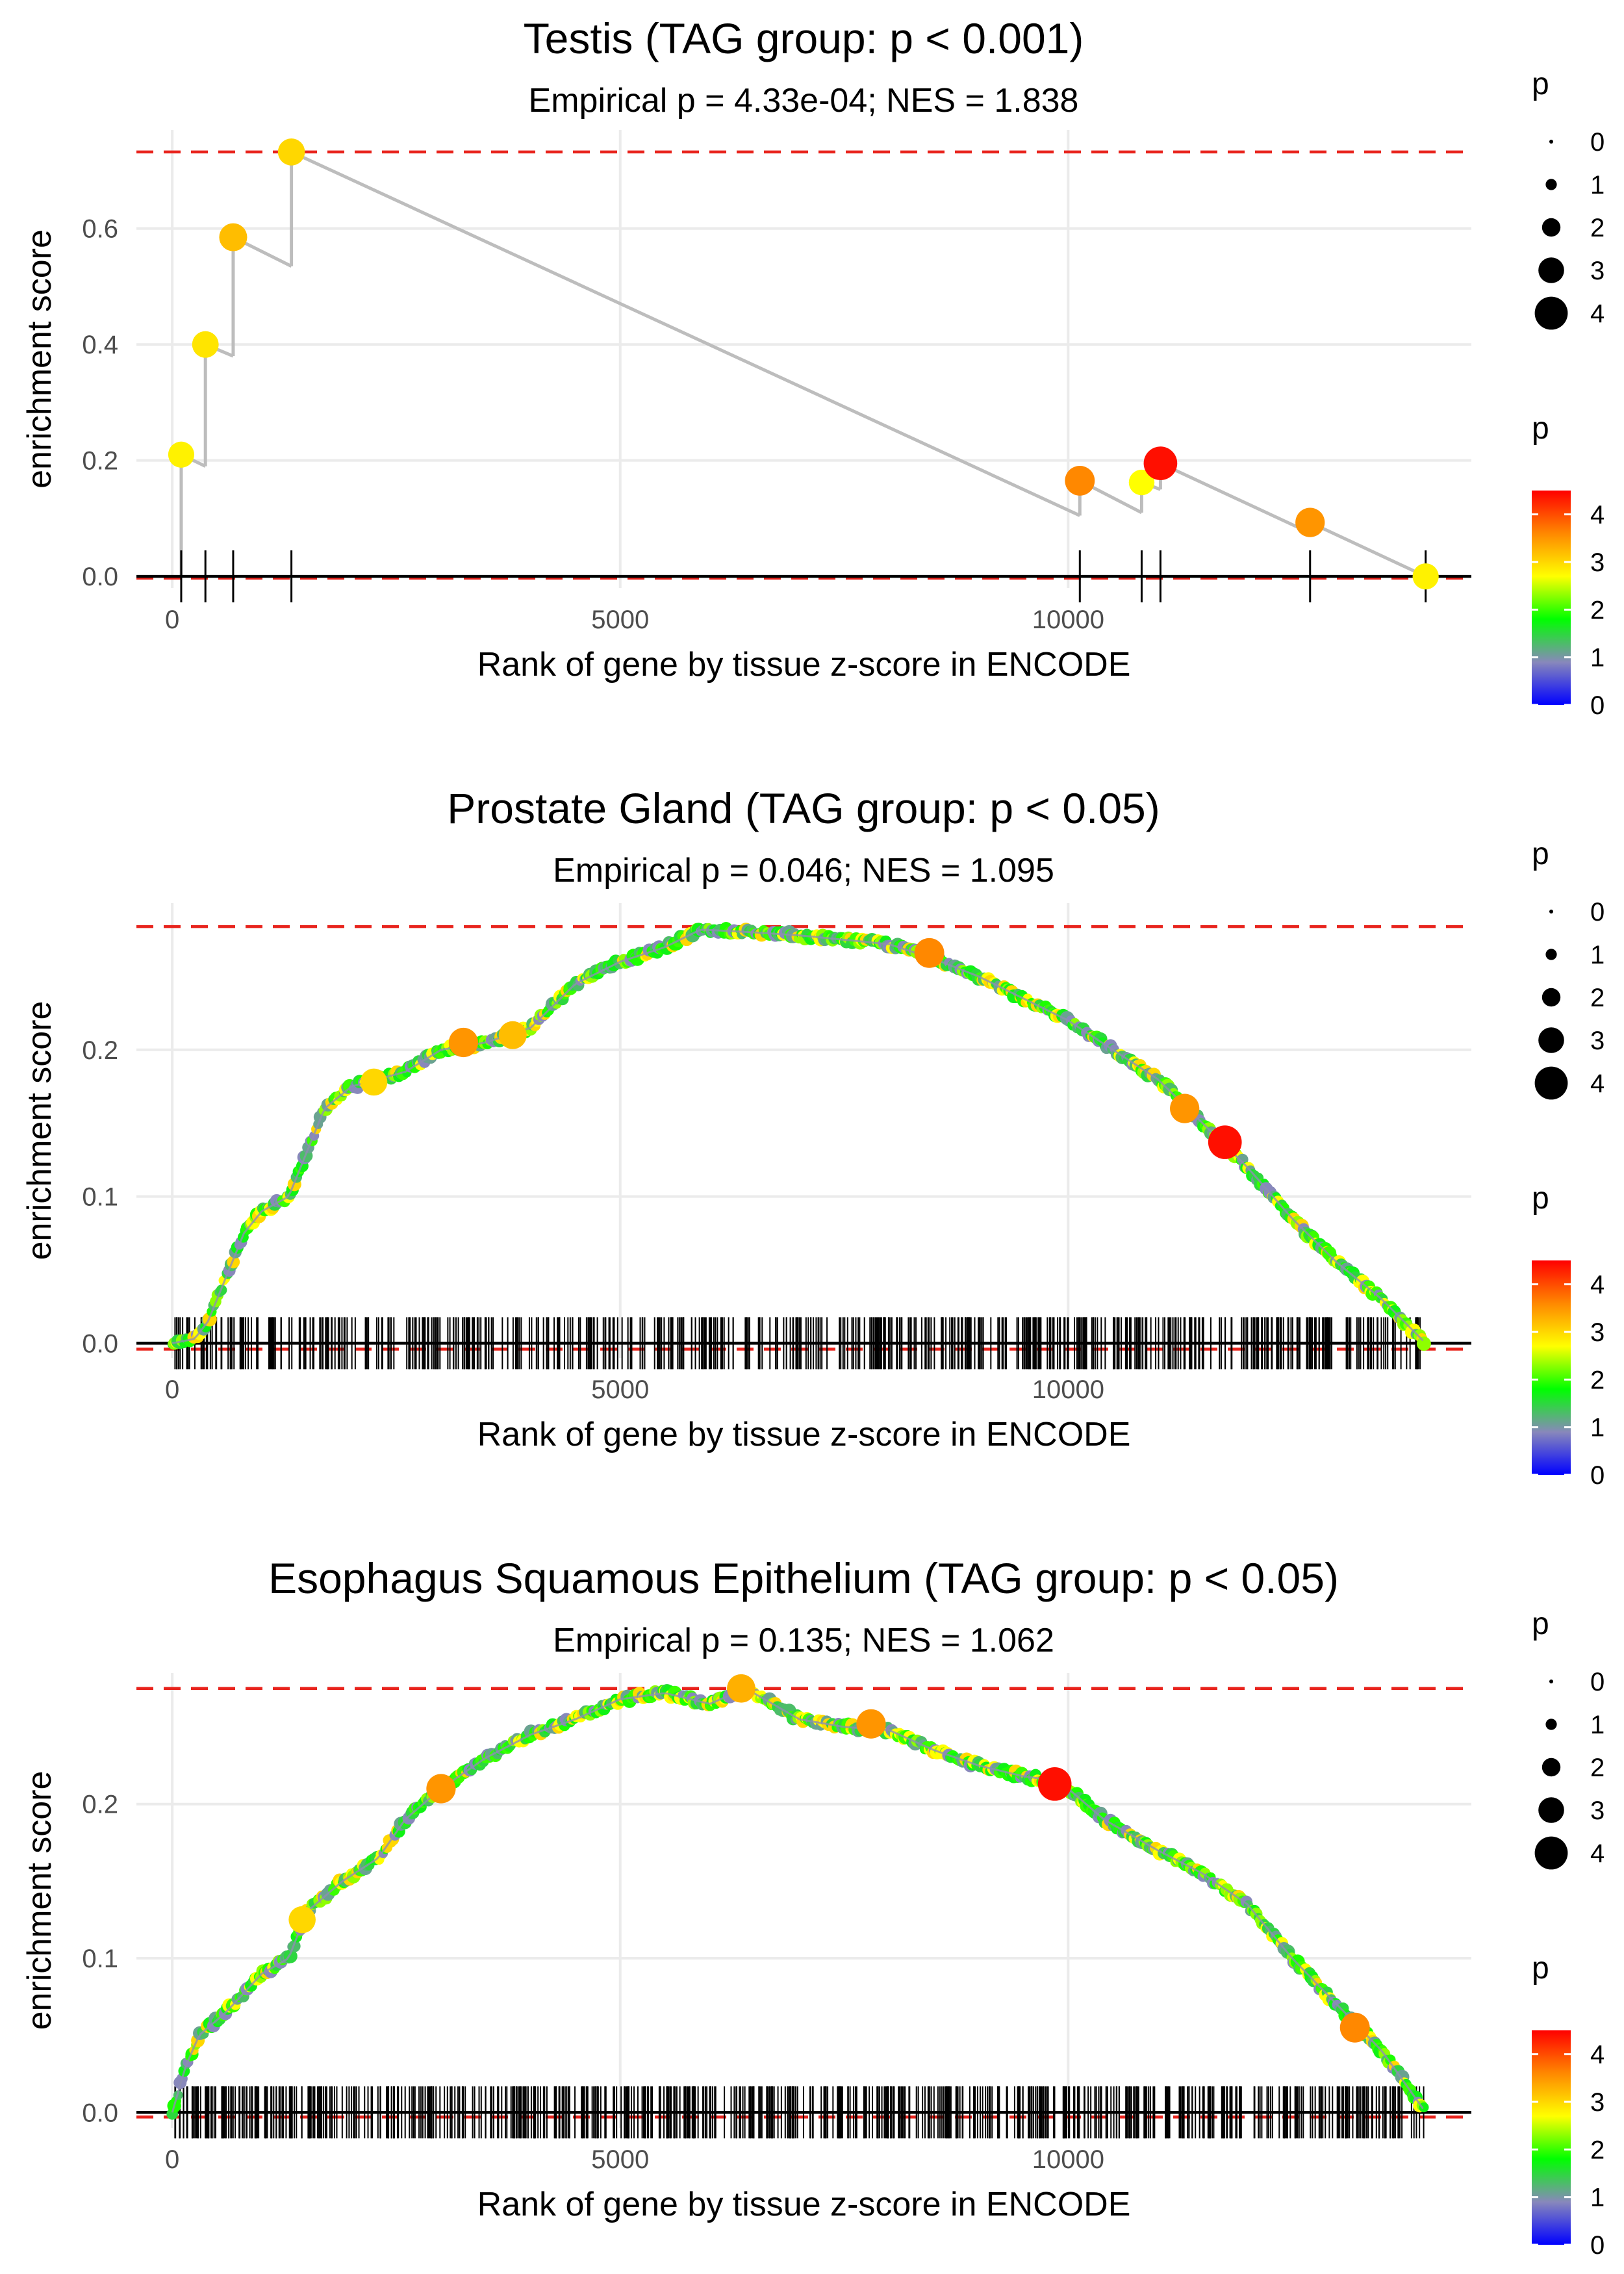 Image resolution: width=1624 pixels, height=2274 pixels. What do you see at coordinates (797, 1900) in the screenshot?
I see `es-line` at bounding box center [797, 1900].